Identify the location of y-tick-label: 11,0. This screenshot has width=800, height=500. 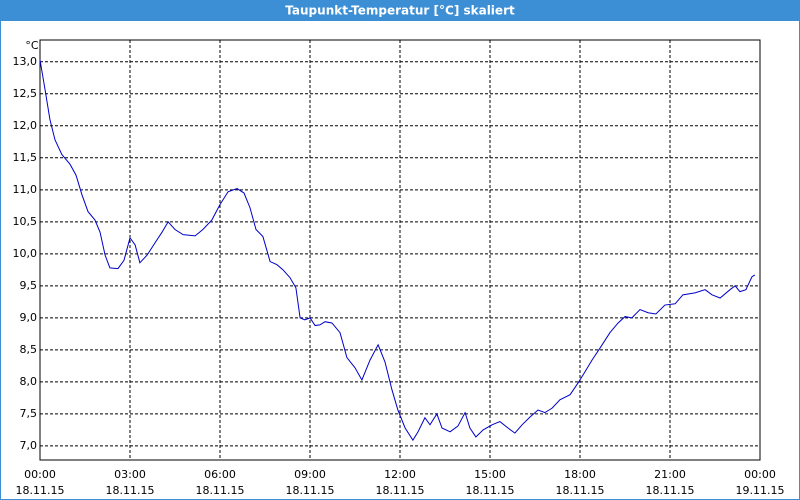
(25, 189).